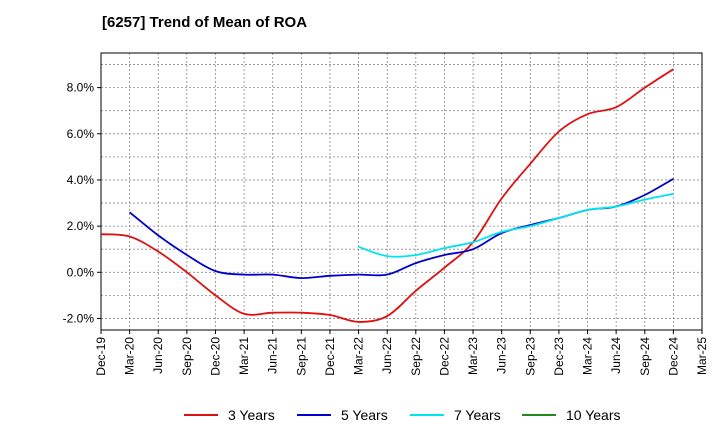 The image size is (720, 440). I want to click on x-tick-label: Sep-22, so click(416, 356).